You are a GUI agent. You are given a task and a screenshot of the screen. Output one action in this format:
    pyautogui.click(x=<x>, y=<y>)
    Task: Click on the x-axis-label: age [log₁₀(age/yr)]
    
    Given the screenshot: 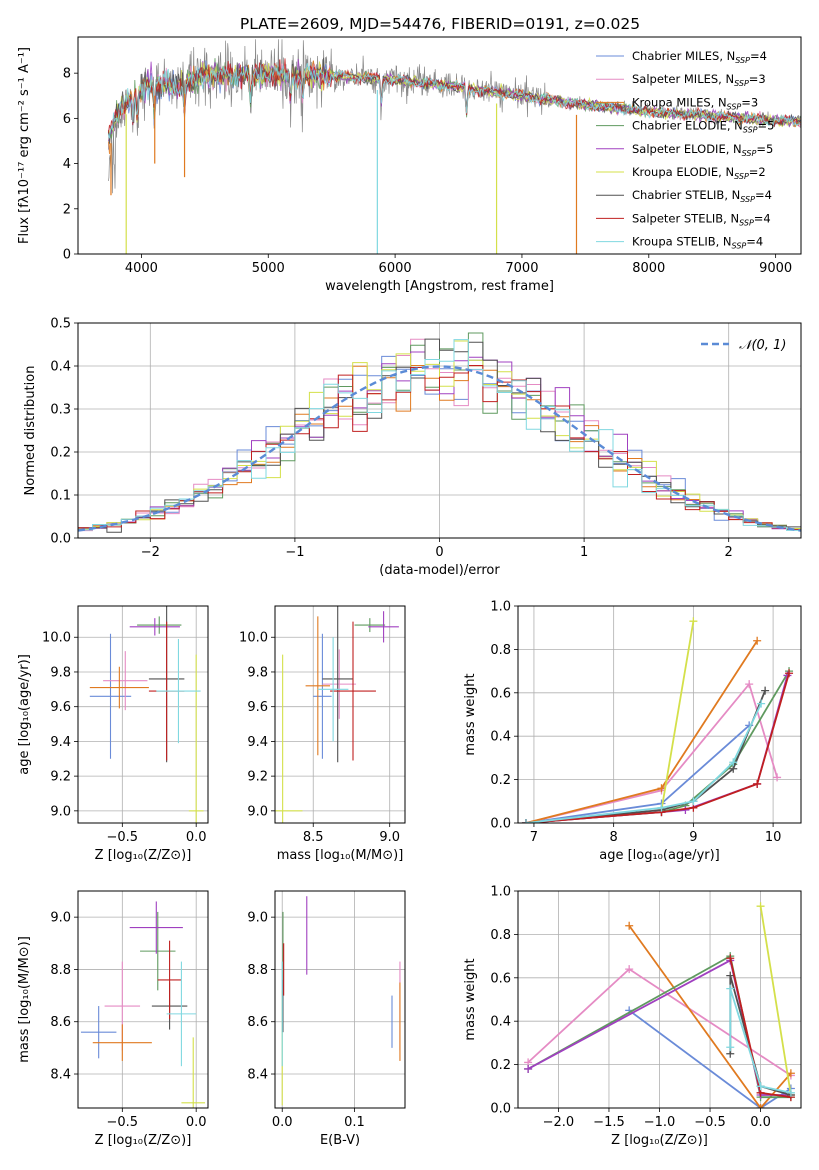 What is the action you would take?
    pyautogui.click(x=659, y=855)
    